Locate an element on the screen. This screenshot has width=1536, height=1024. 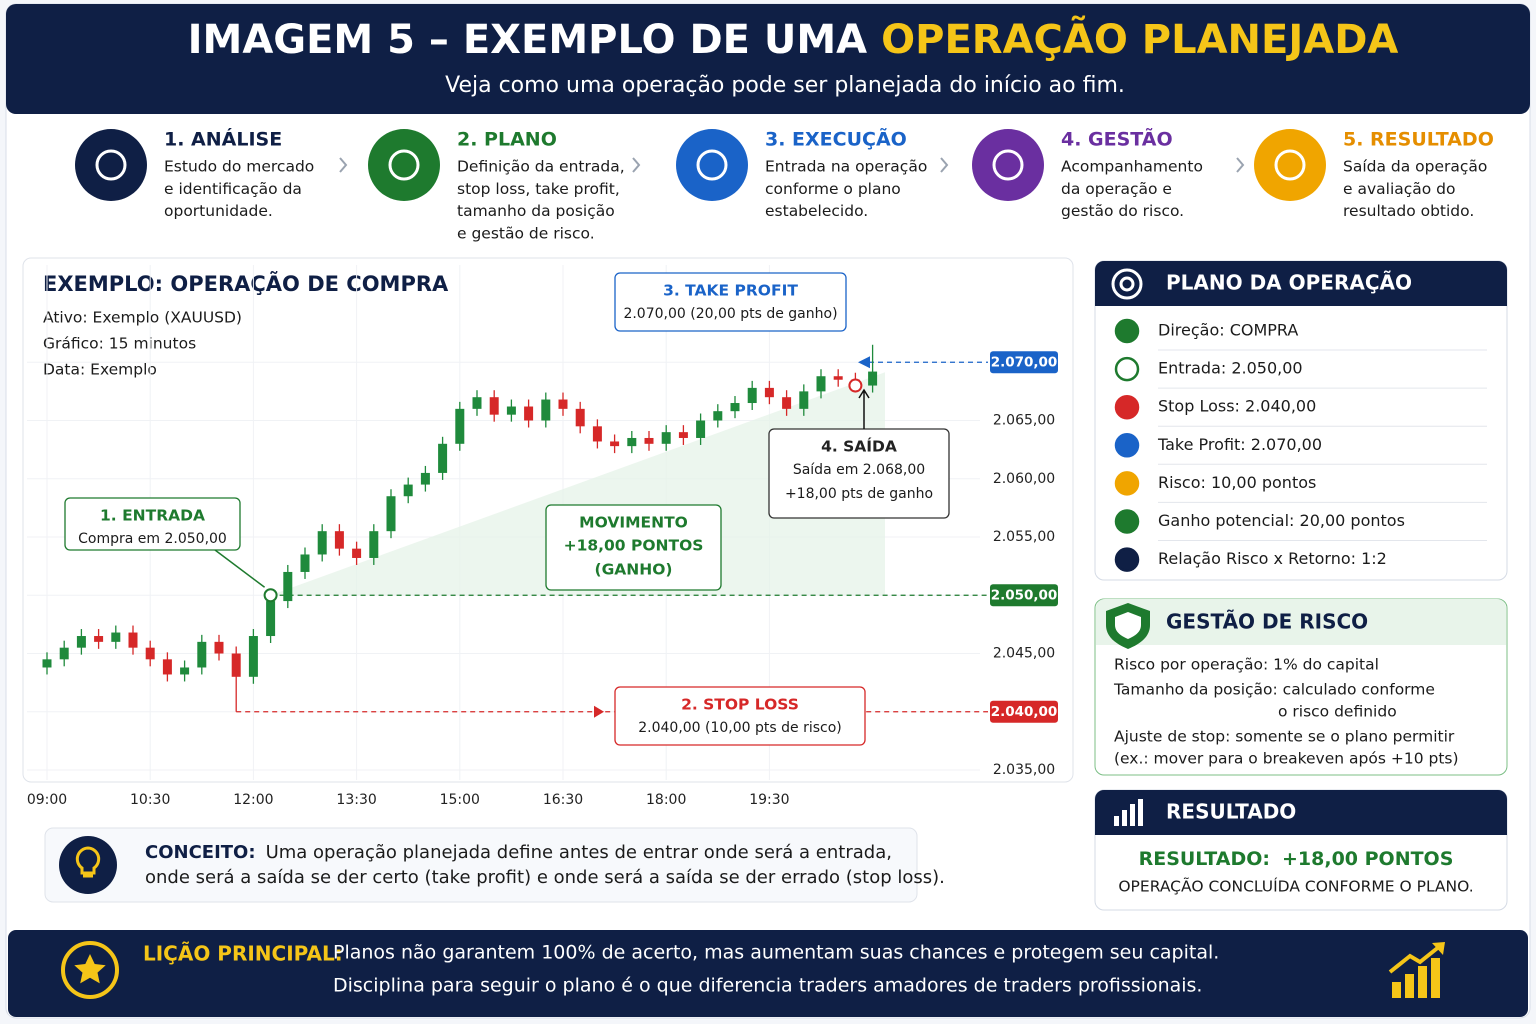
step-text: e avaliação do is located at coordinates (1399, 189).